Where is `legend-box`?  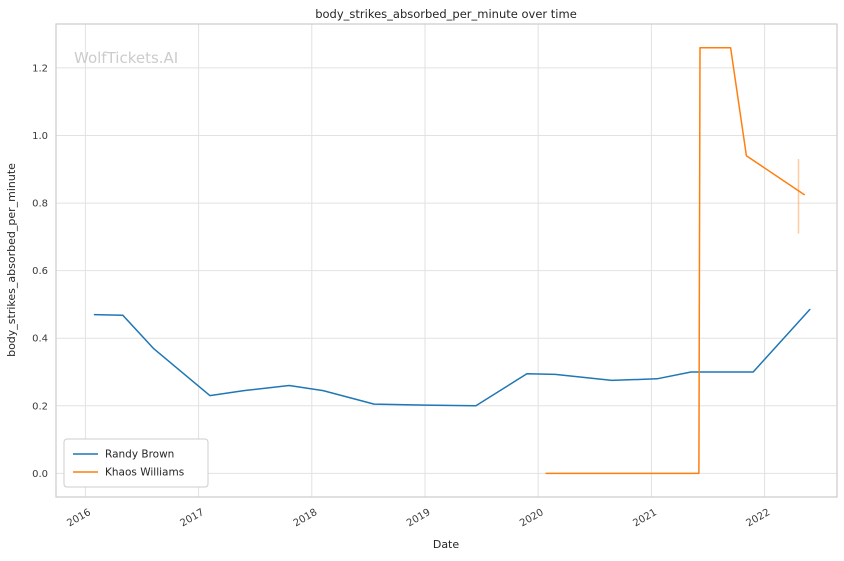
legend-box is located at coordinates (136, 463).